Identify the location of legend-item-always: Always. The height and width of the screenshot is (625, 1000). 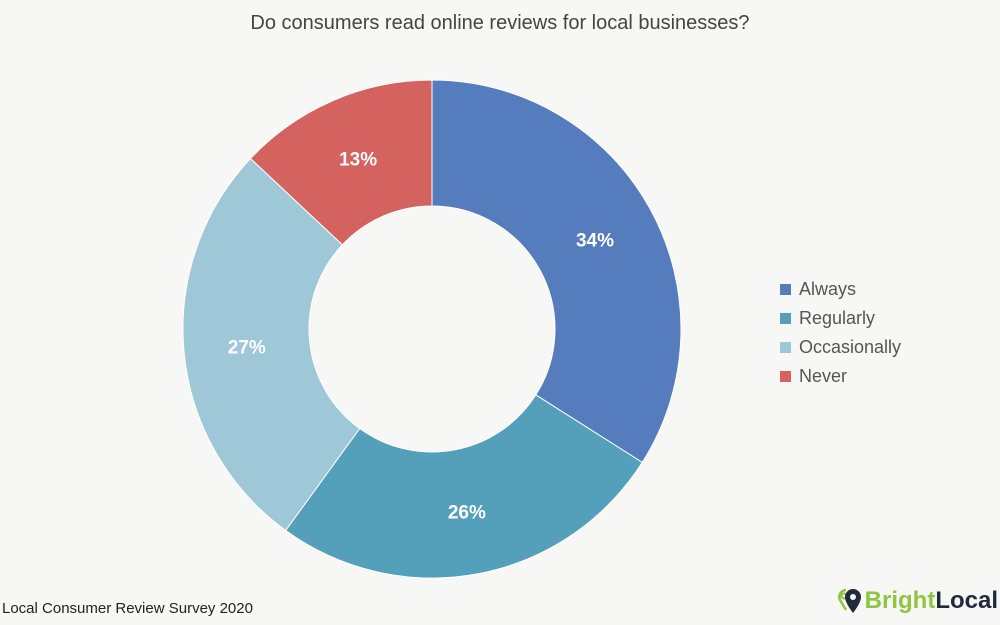
(840, 289).